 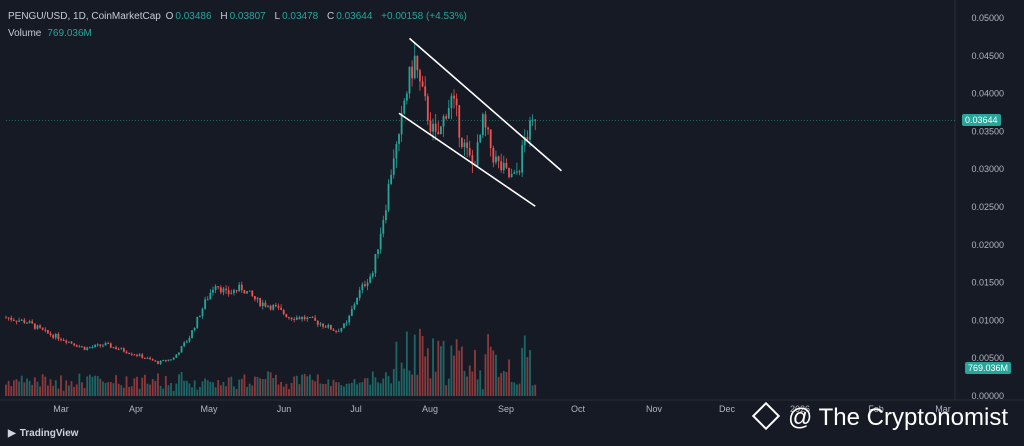 I want to click on x-tick-label: Nov, so click(x=654, y=409).